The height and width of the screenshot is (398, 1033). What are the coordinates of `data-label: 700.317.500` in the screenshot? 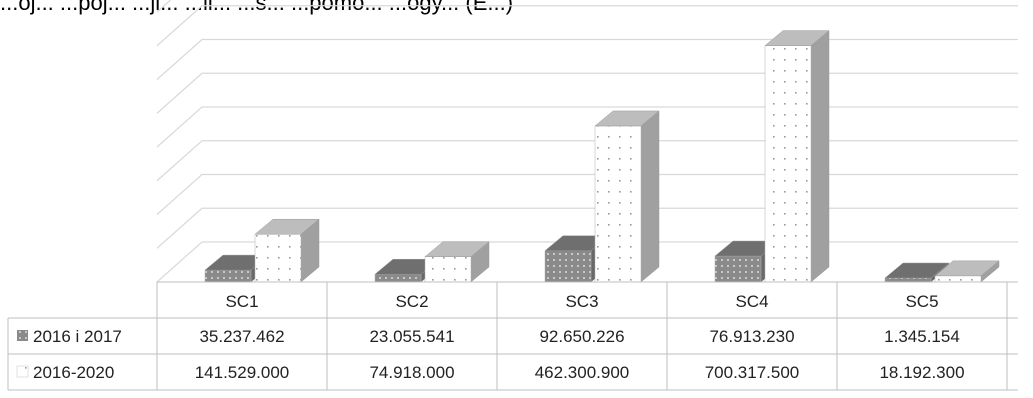 It's located at (752, 372).